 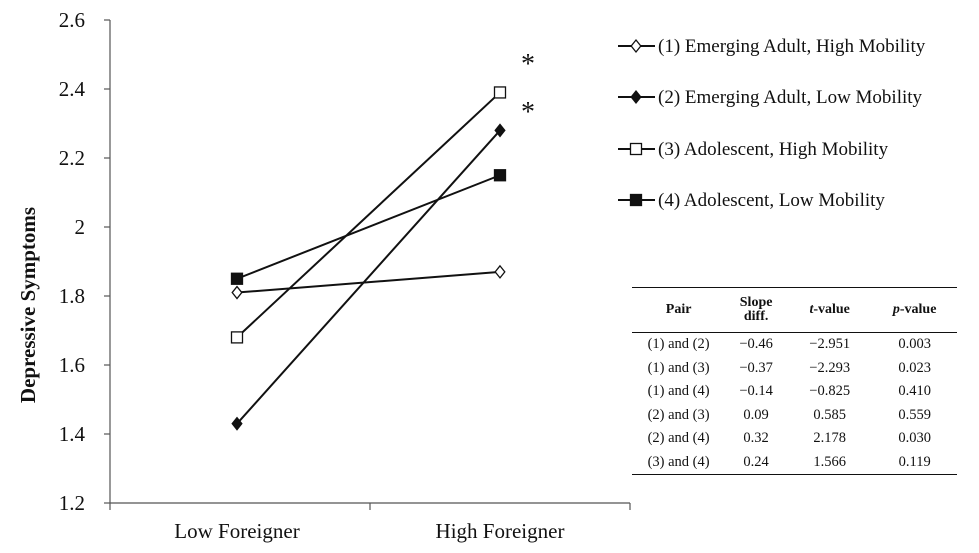 What do you see at coordinates (80, 227) in the screenshot?
I see `y-tick-label: 2` at bounding box center [80, 227].